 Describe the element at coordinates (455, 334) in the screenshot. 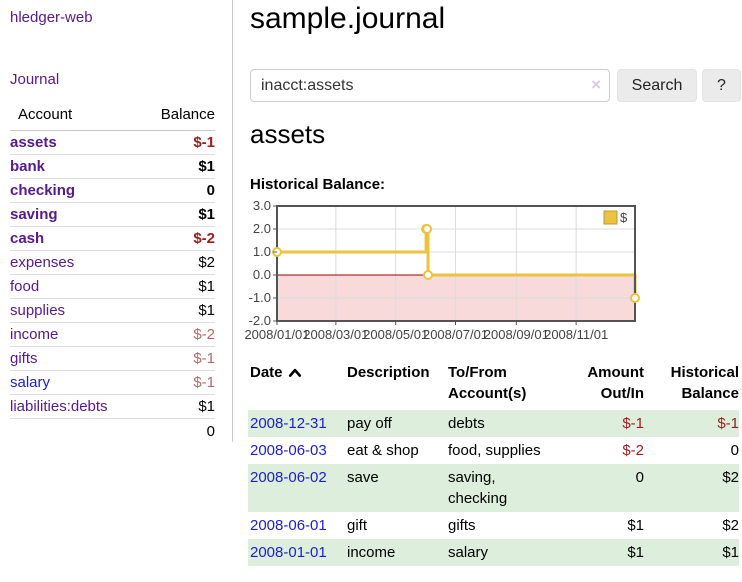

I see `x-tick-label: 2008/07/01` at that location.